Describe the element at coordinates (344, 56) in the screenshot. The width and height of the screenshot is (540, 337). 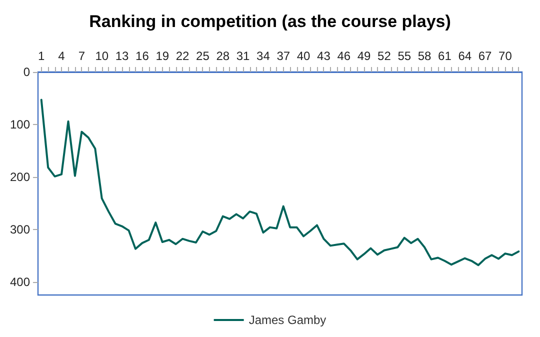
I see `x-tick-label: 46` at that location.